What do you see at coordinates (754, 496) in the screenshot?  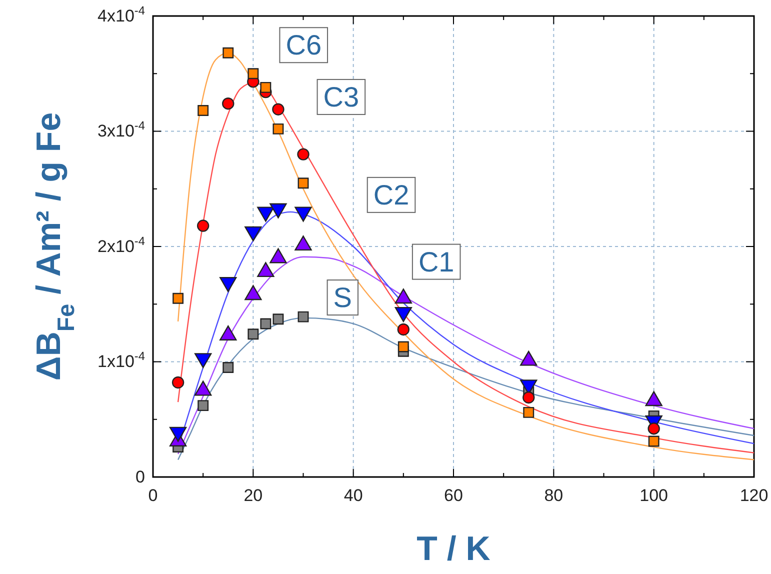 I see `x-tick-label: 120` at bounding box center [754, 496].